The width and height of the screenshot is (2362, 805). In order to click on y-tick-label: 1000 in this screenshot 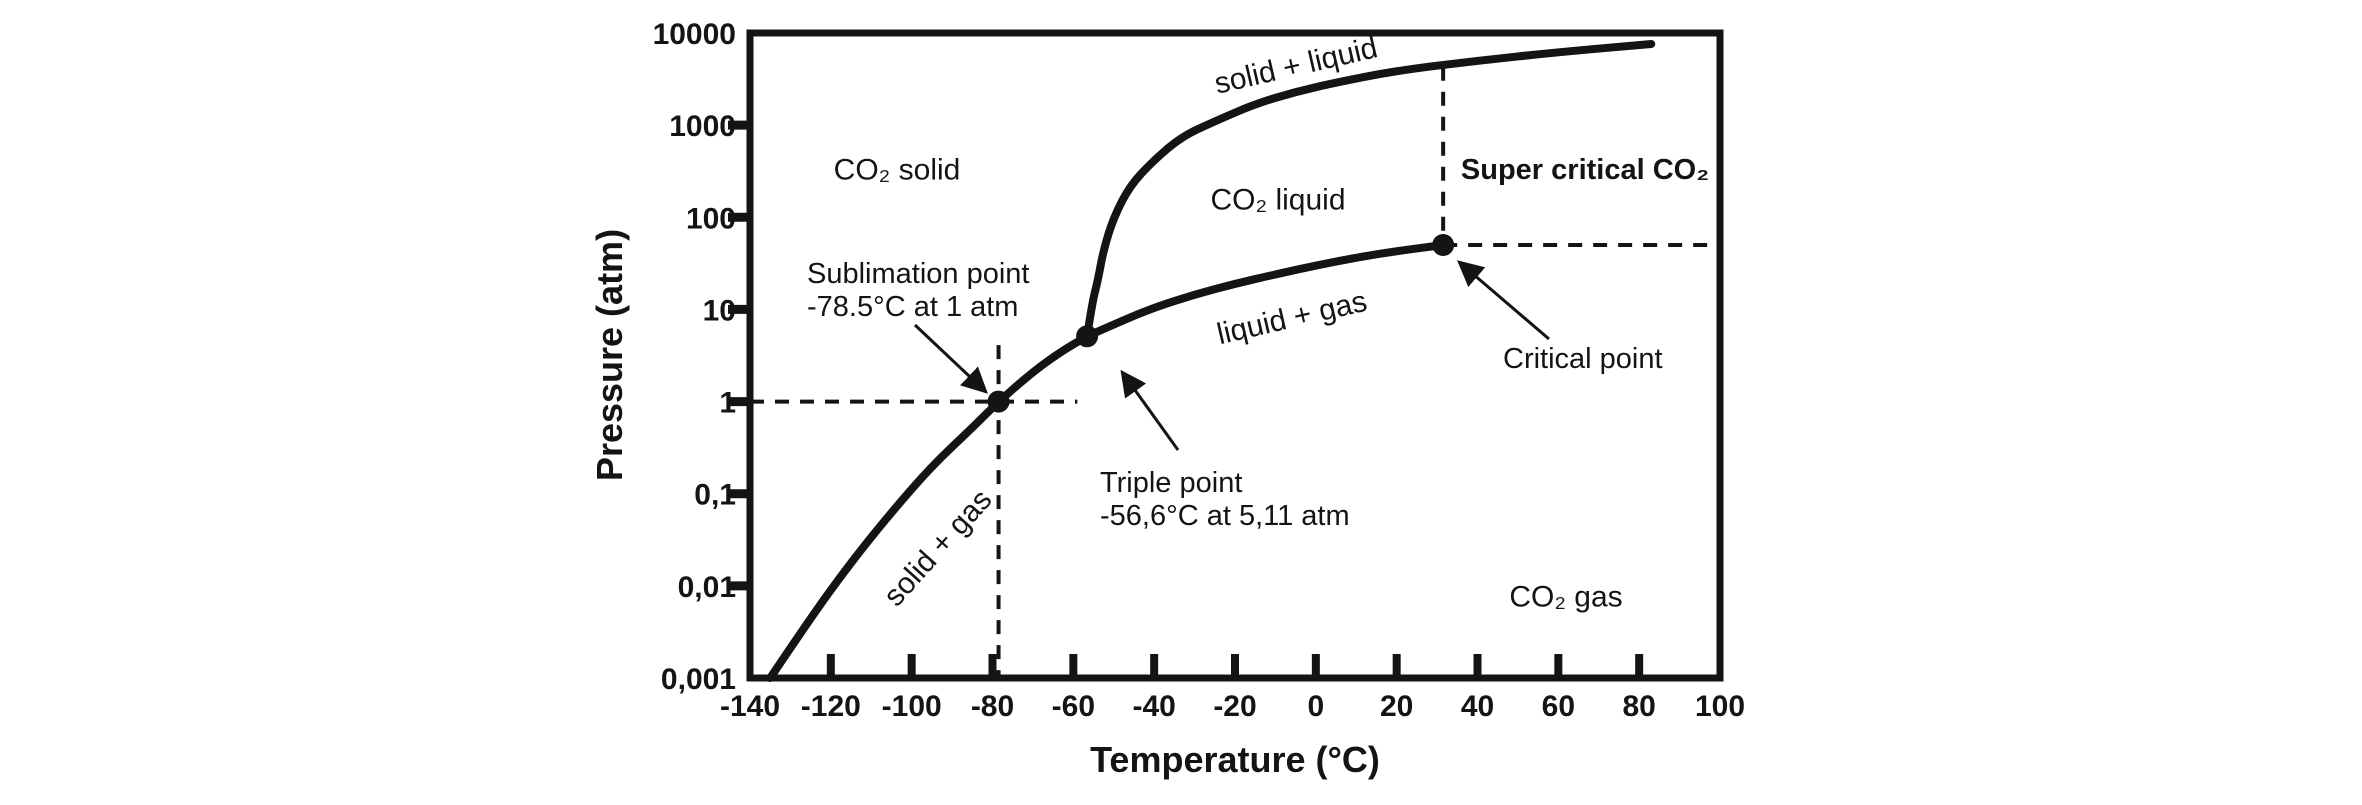, I will do `click(702, 126)`.